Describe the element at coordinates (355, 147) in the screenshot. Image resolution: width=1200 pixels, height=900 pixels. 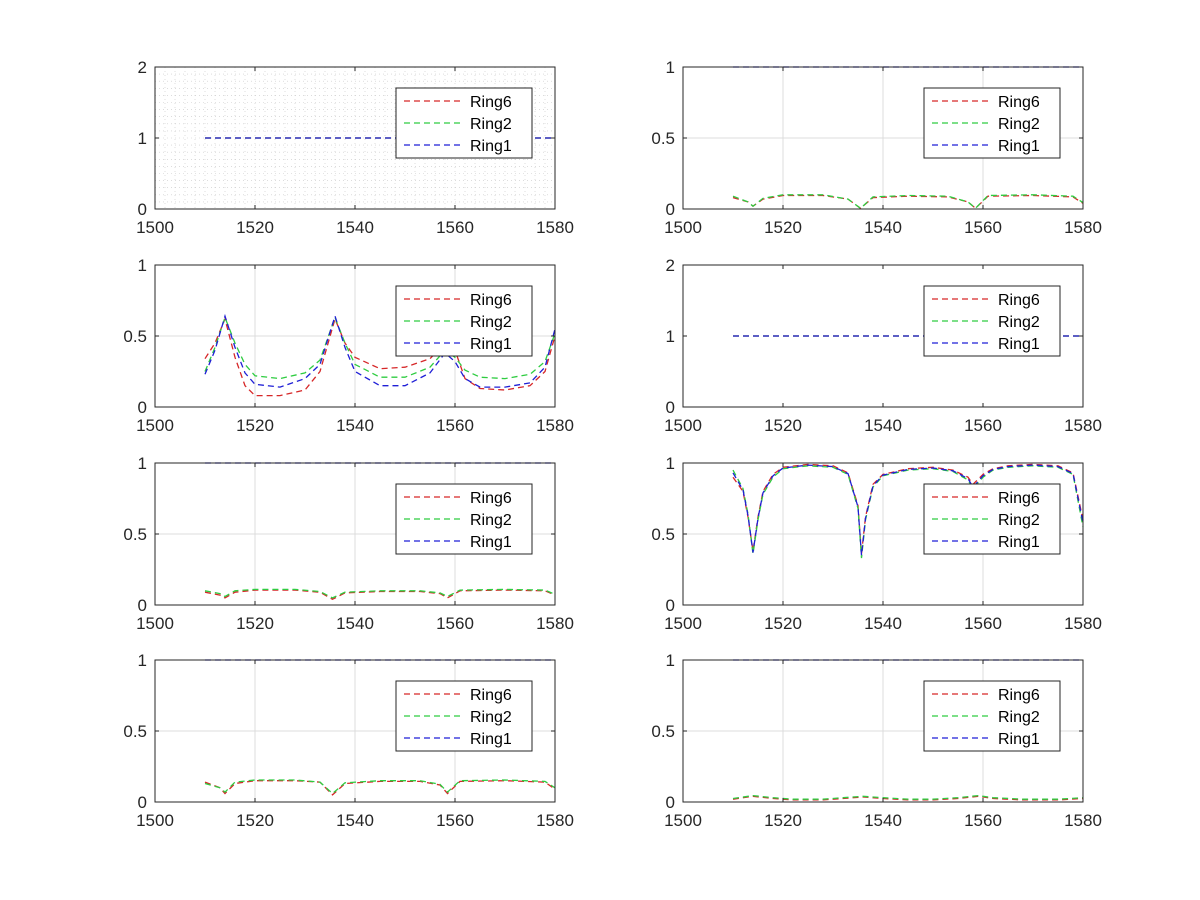
I see `subplot-row1-left: 1500 1520 1540 1560 1580 0 1 2 Ring6 Ring2 Ring1` at that location.